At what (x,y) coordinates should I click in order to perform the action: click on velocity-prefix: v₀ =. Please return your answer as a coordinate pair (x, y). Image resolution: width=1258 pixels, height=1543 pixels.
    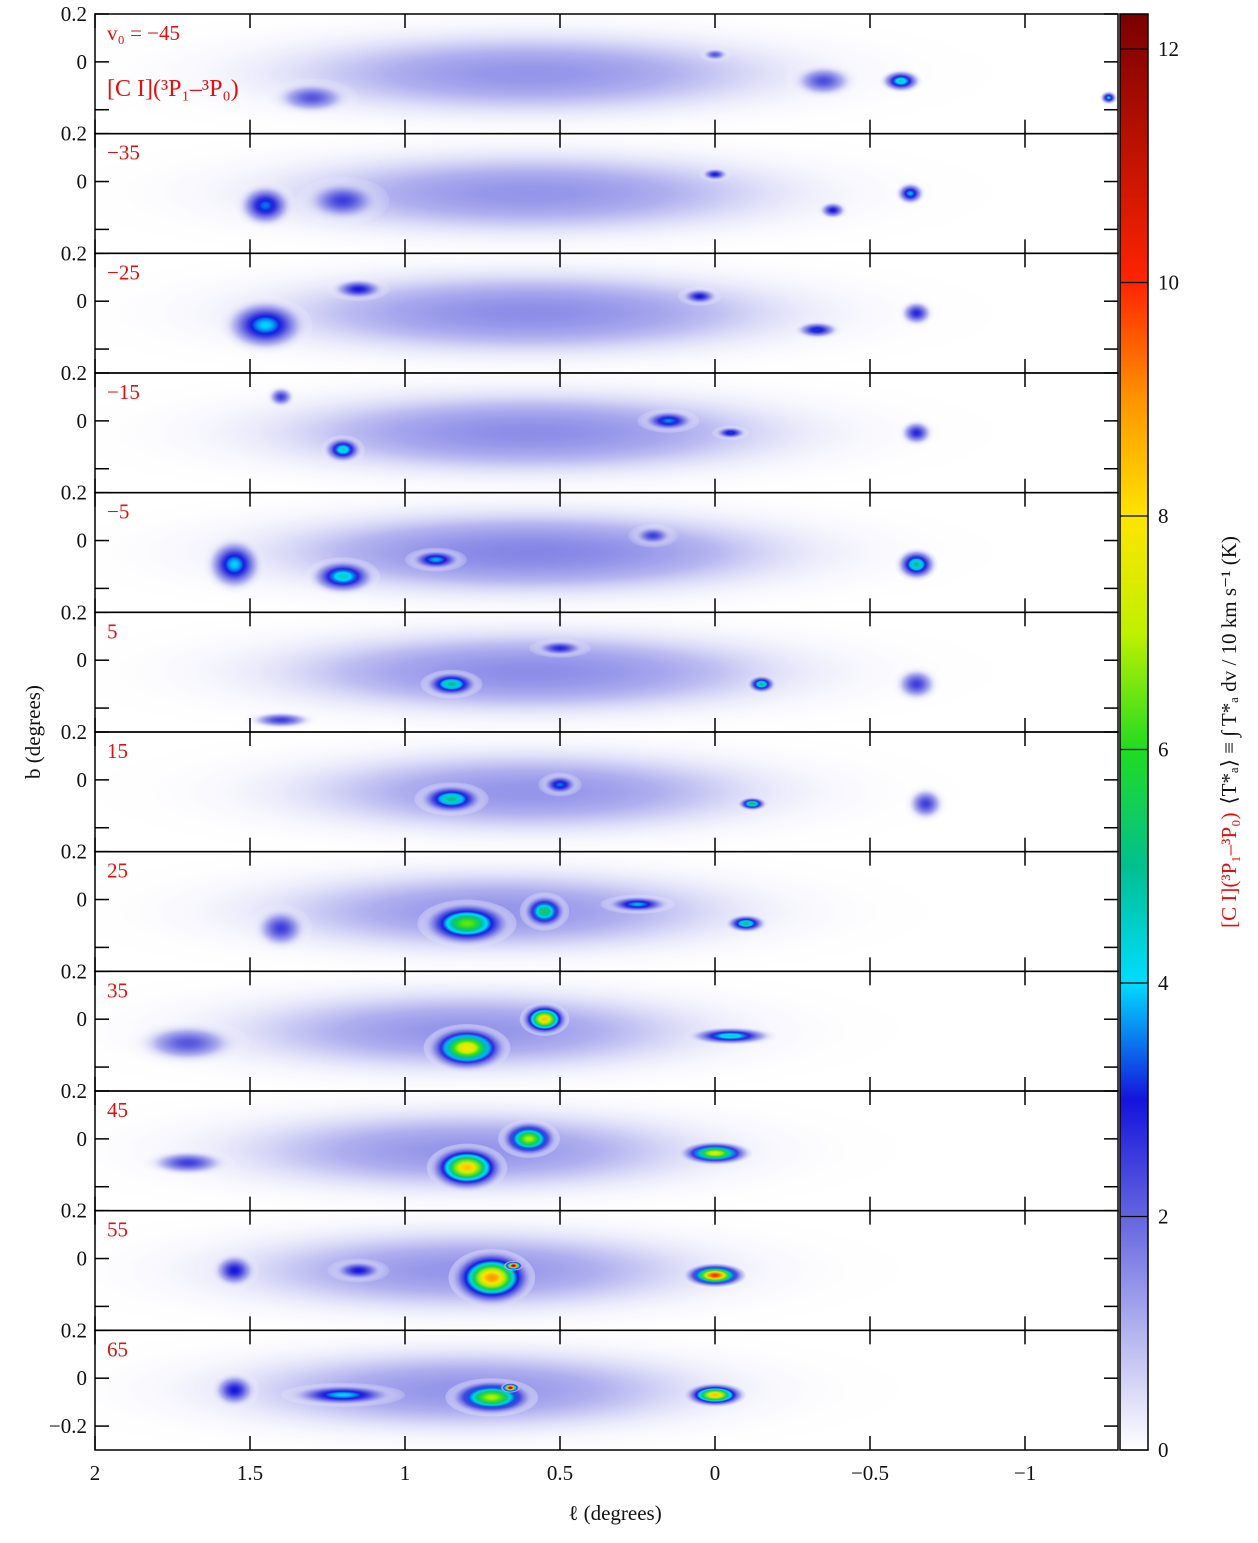
    Looking at the image, I should click on (127, 33).